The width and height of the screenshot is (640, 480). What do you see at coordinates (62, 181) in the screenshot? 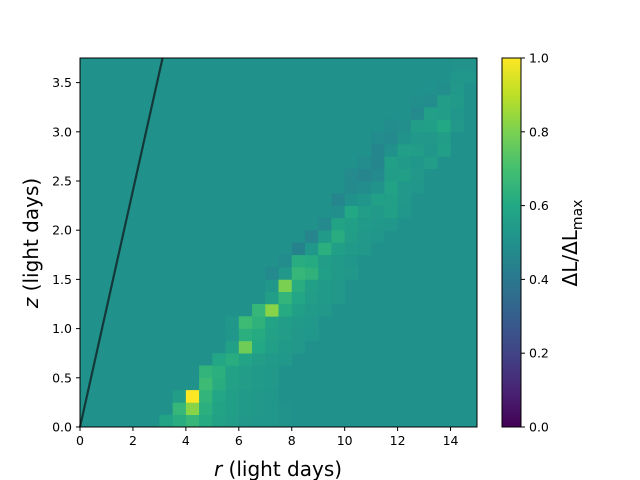
I see `y-tick-label: 2.5` at bounding box center [62, 181].